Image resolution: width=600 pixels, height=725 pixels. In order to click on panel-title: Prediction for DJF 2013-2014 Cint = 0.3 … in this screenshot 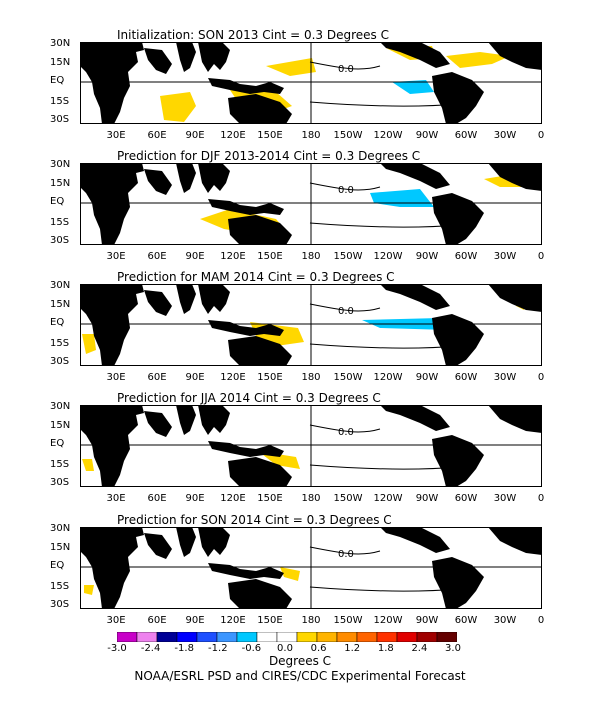, I will do `click(269, 156)`.